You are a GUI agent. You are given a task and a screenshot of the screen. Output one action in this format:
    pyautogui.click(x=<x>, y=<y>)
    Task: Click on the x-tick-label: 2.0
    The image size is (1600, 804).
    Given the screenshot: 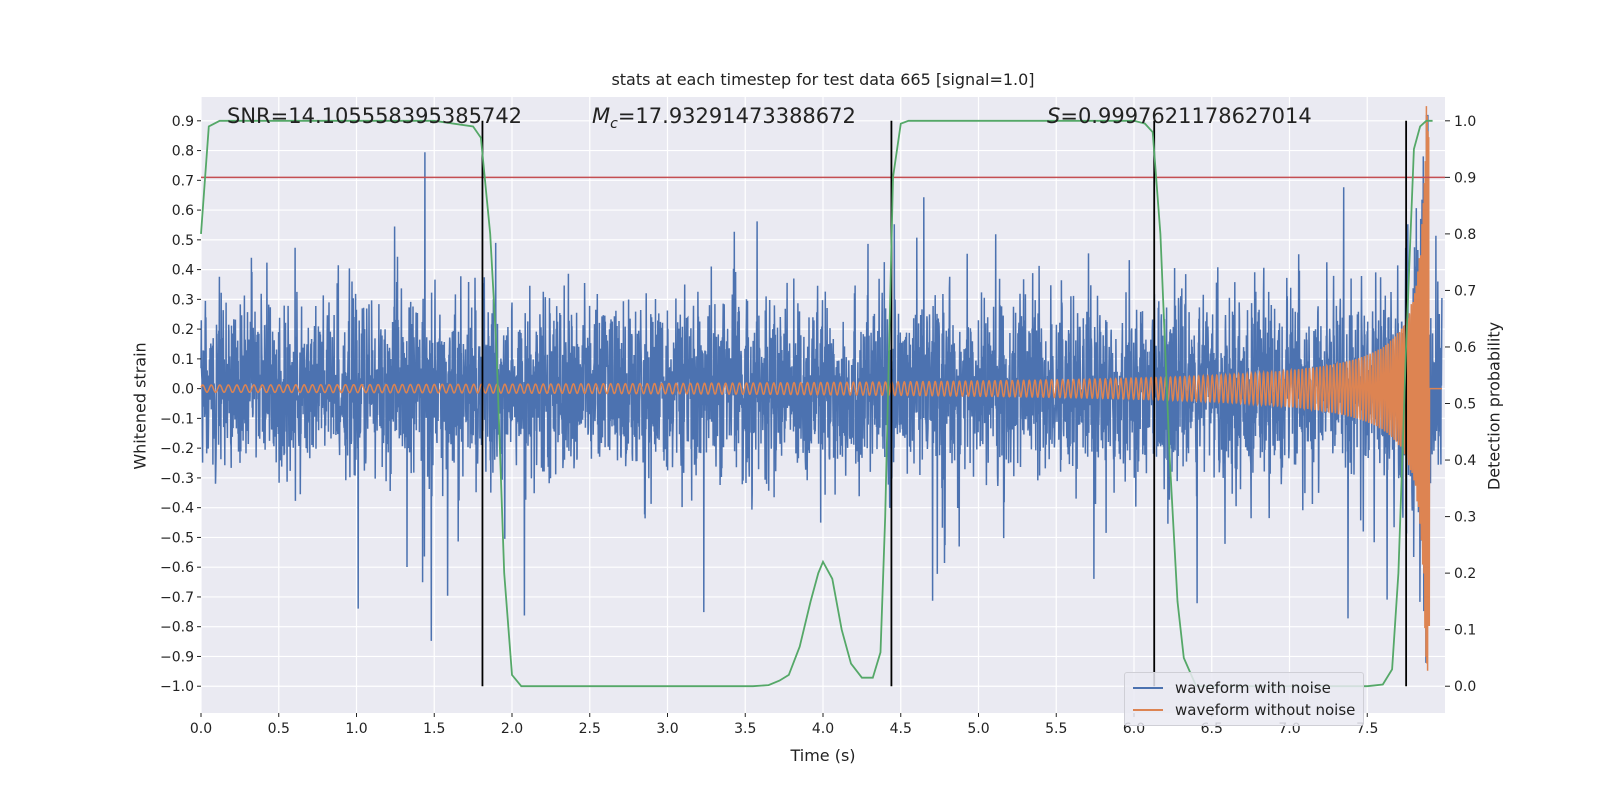 What is the action you would take?
    pyautogui.click(x=512, y=729)
    